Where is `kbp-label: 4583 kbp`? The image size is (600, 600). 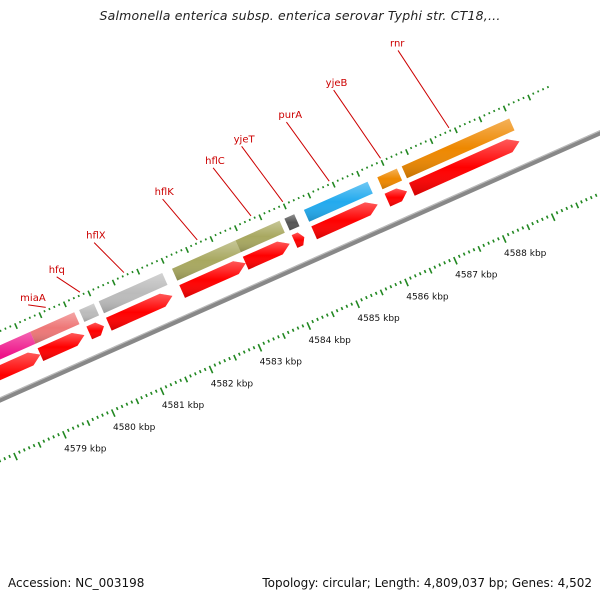
kbp-label: 4583 kbp is located at coordinates (281, 363).